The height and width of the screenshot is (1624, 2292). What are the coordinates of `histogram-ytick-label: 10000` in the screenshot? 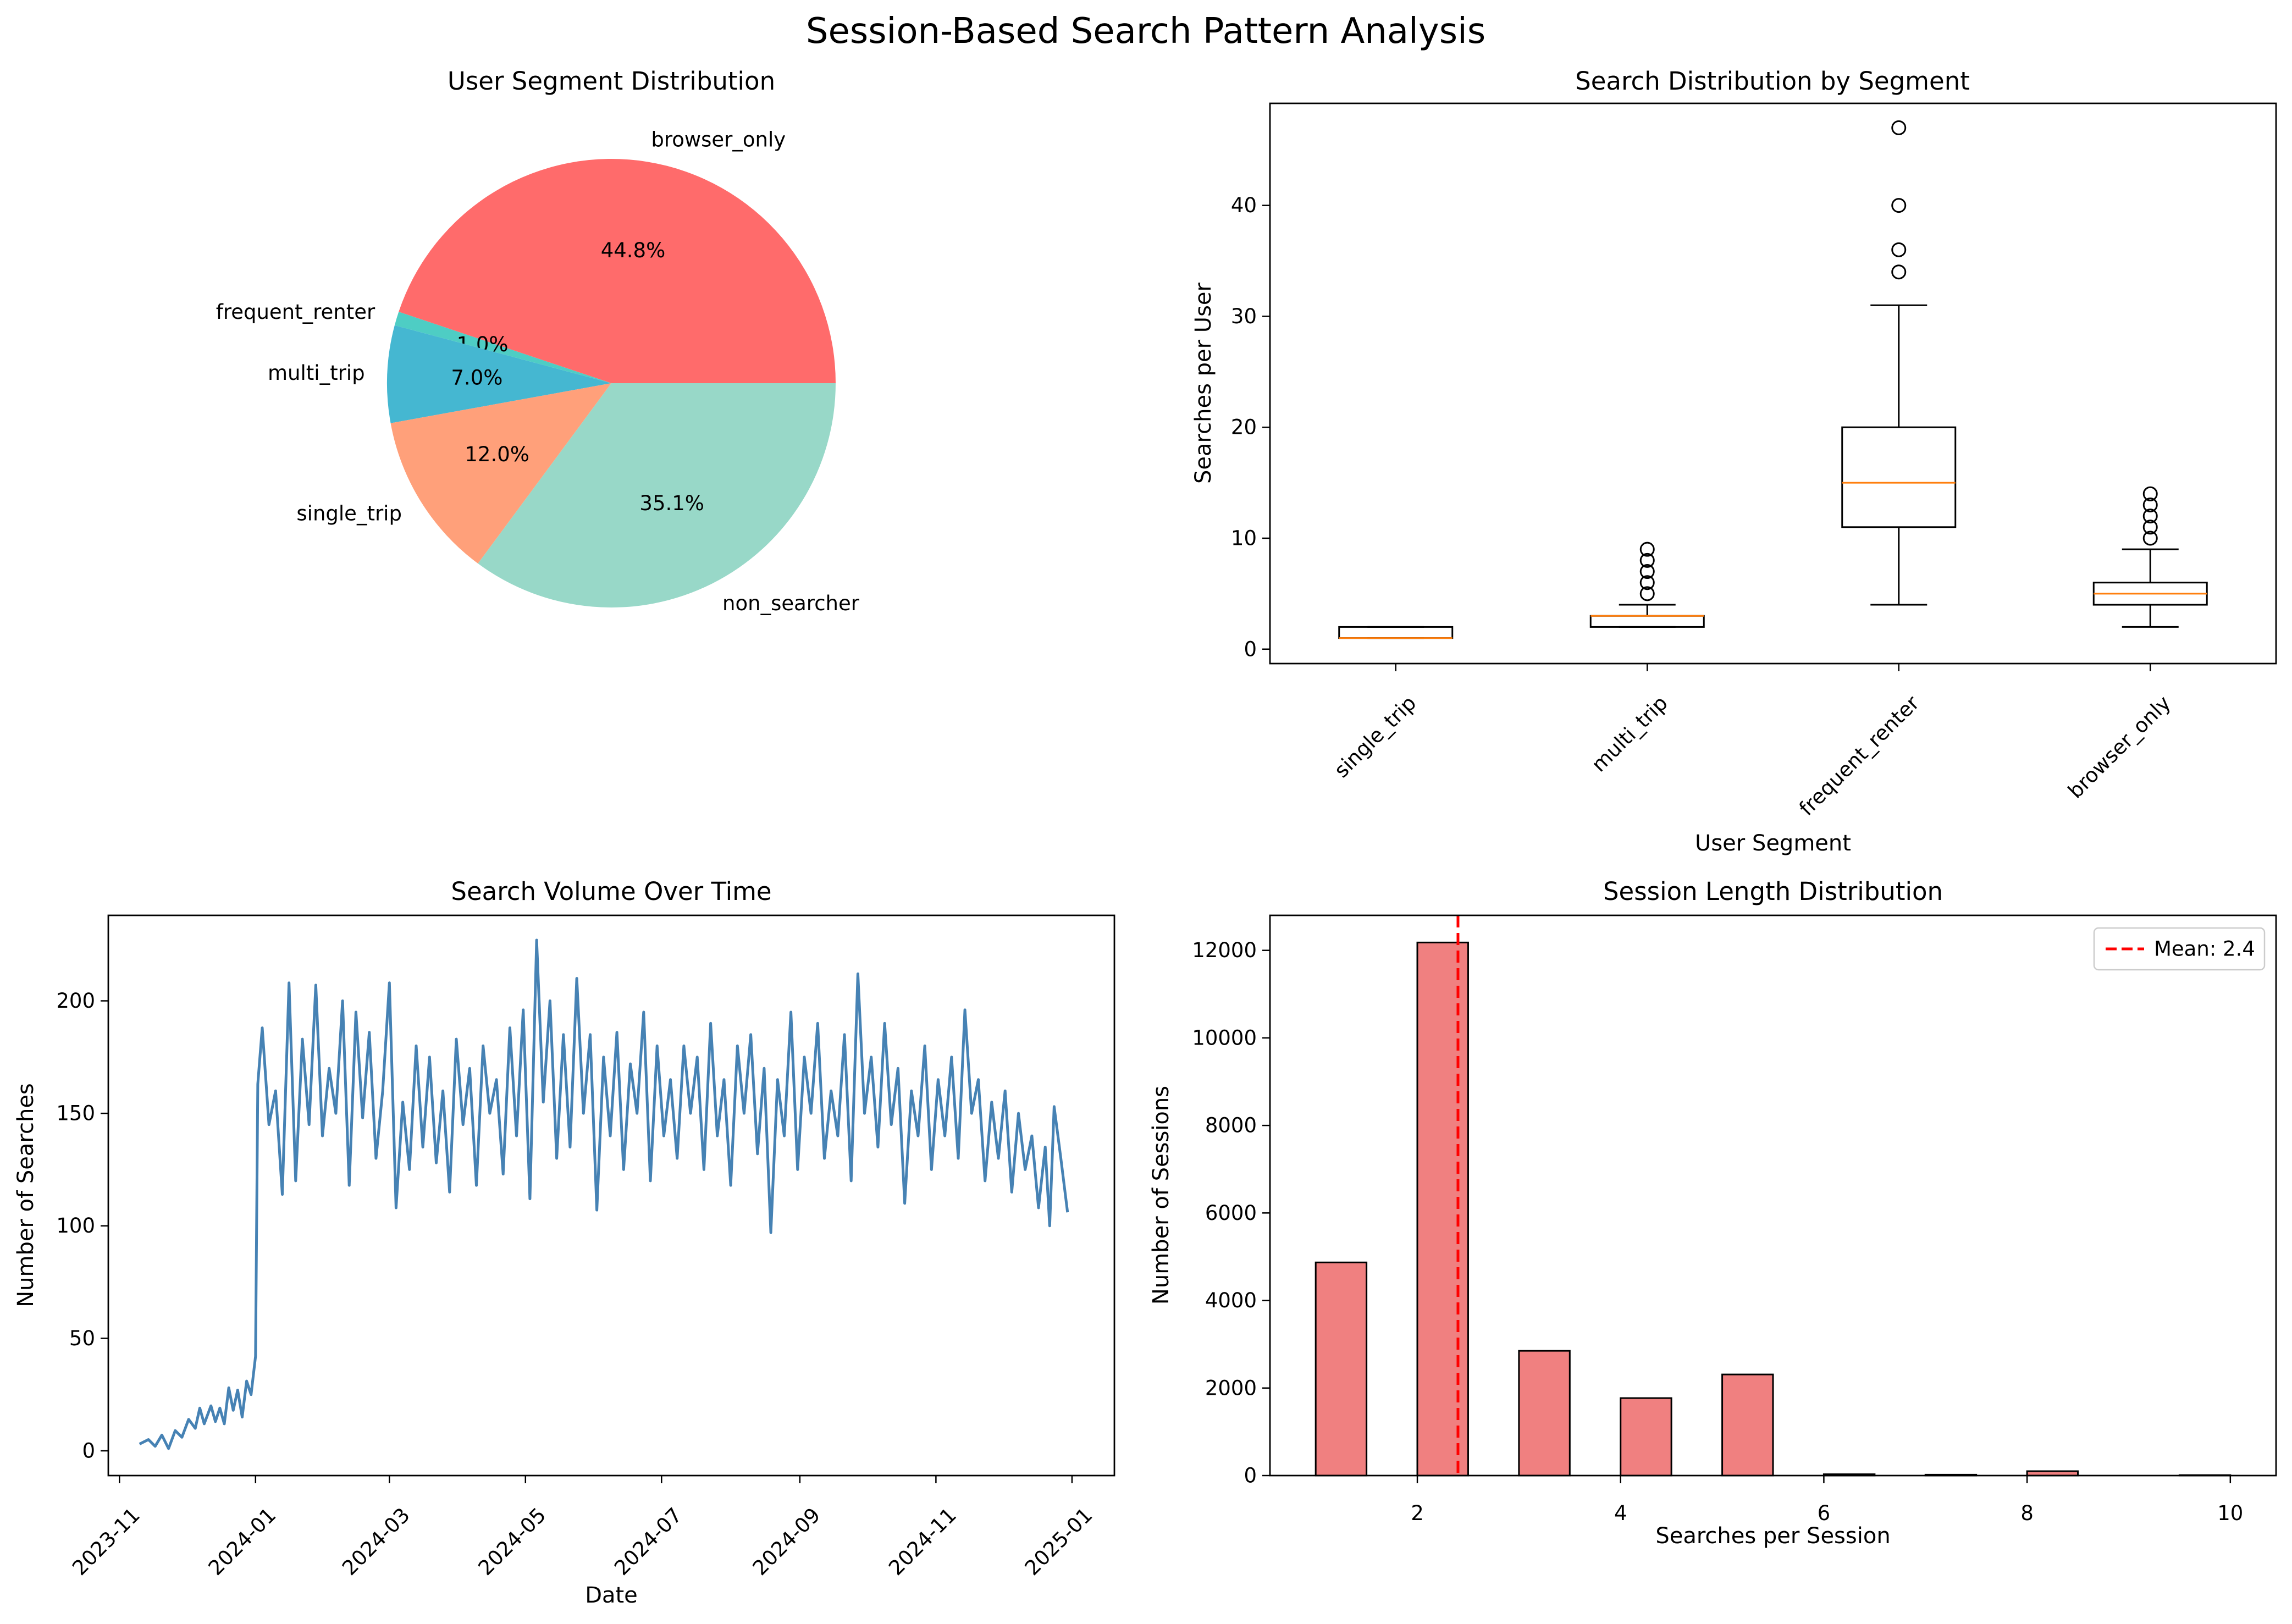 It's located at (1224, 1037).